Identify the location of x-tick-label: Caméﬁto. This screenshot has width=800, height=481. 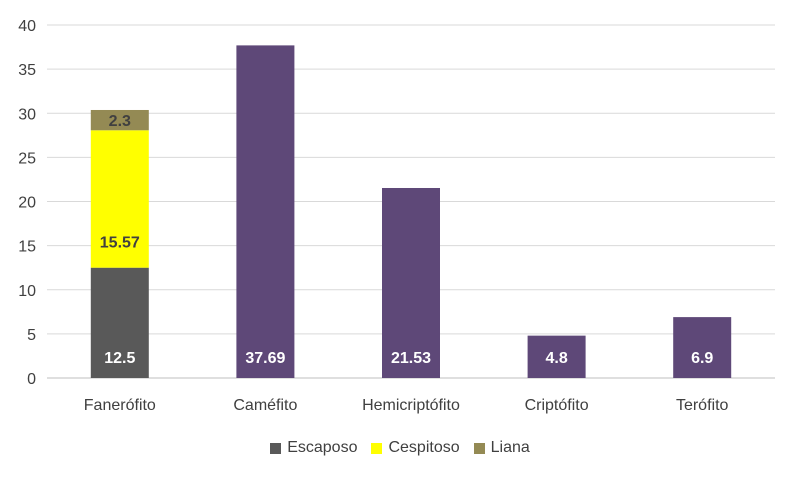
(265, 405).